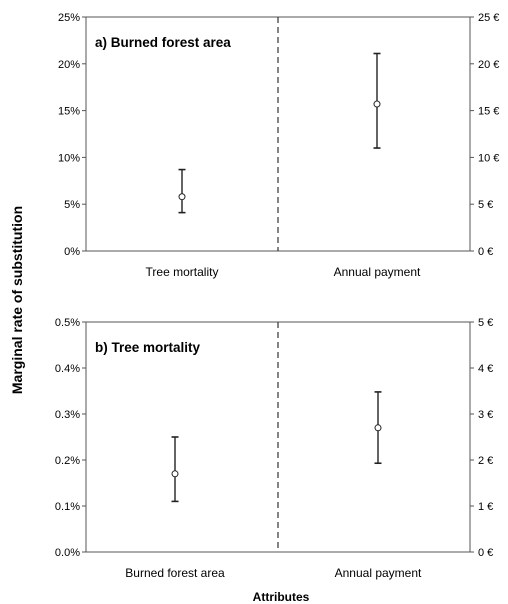 The image size is (508, 604). What do you see at coordinates (485, 461) in the screenshot?
I see `right-tick-label: 2 €` at bounding box center [485, 461].